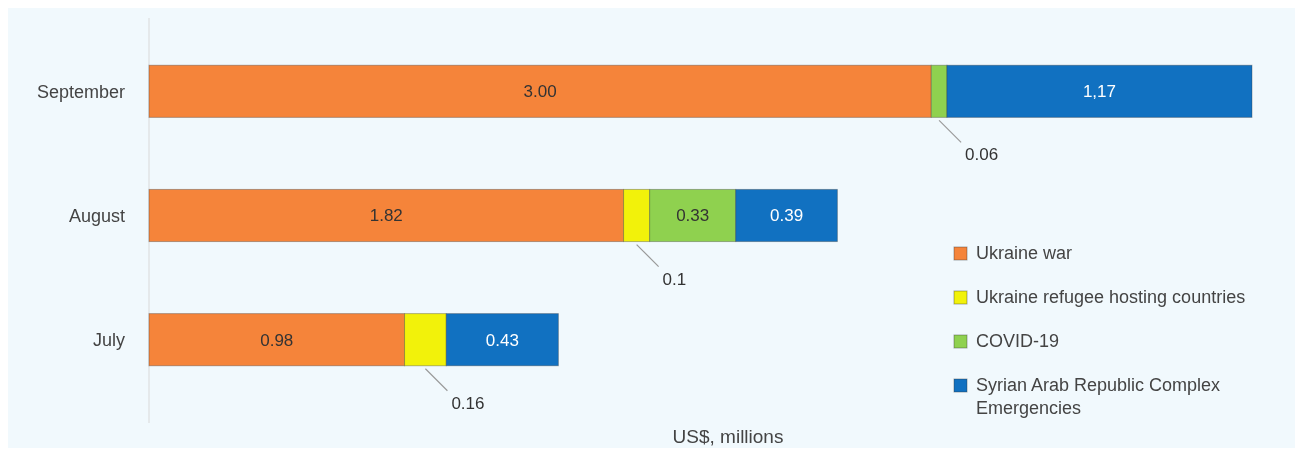 The image size is (1303, 456). What do you see at coordinates (502, 340) in the screenshot?
I see `data-label: 0.43` at bounding box center [502, 340].